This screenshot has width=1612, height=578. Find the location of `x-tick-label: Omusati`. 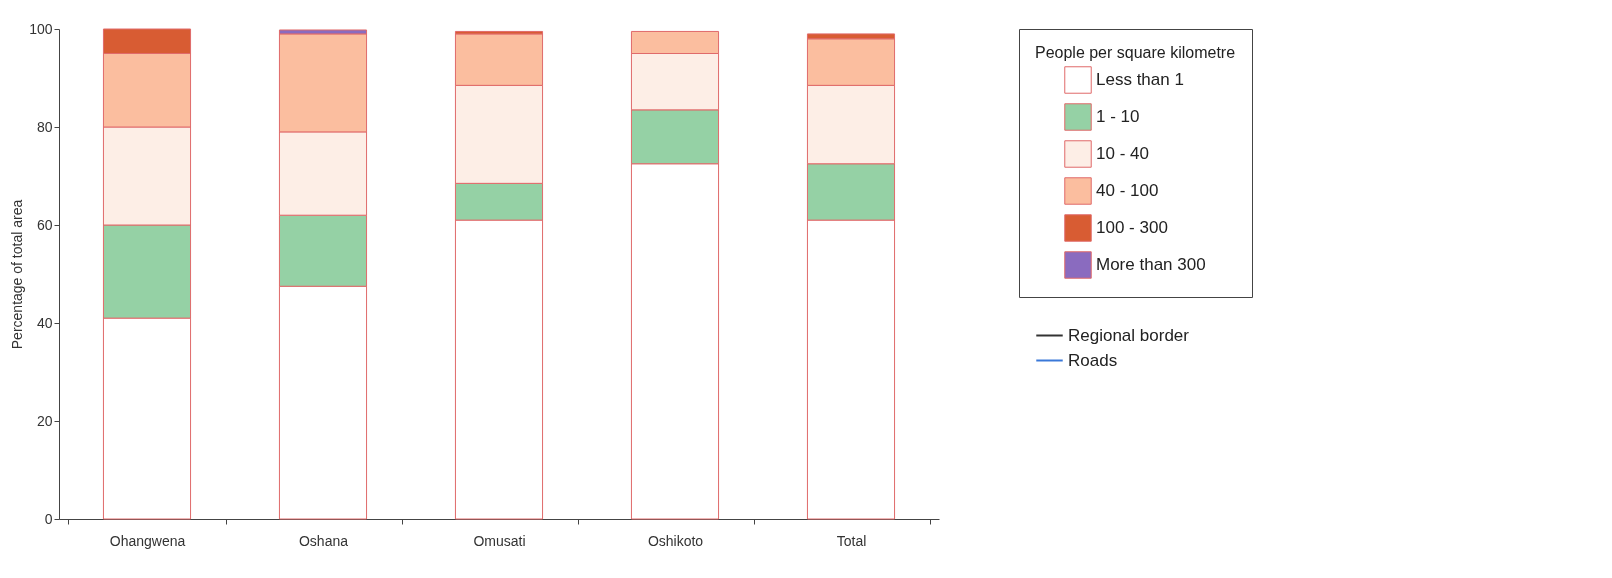

x-tick-label: Omusati is located at coordinates (499, 540).